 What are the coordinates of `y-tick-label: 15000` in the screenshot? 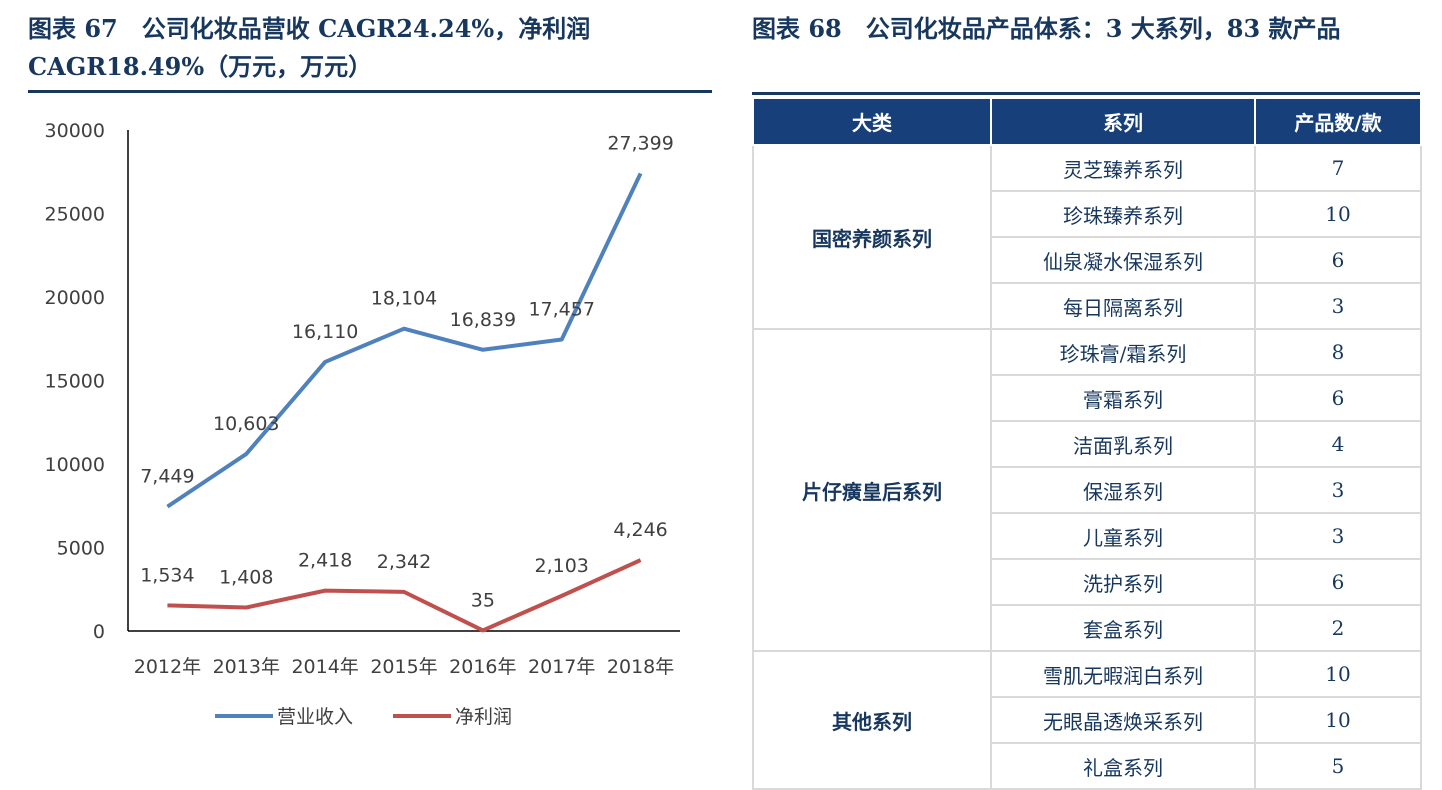 It's located at (75, 382).